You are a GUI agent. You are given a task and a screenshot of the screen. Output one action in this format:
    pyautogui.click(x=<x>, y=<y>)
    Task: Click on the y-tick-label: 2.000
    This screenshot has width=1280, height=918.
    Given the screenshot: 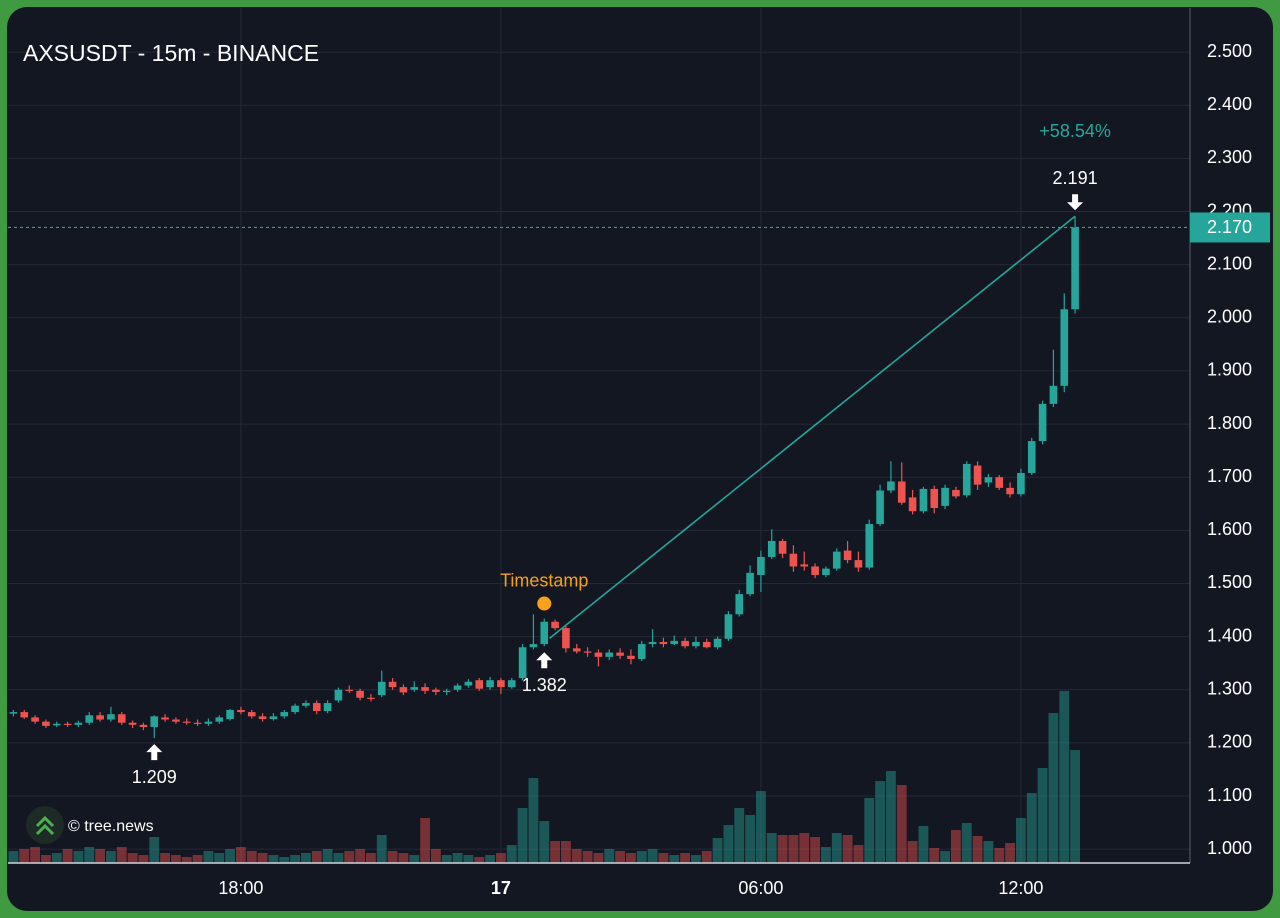 What is the action you would take?
    pyautogui.click(x=1229, y=317)
    